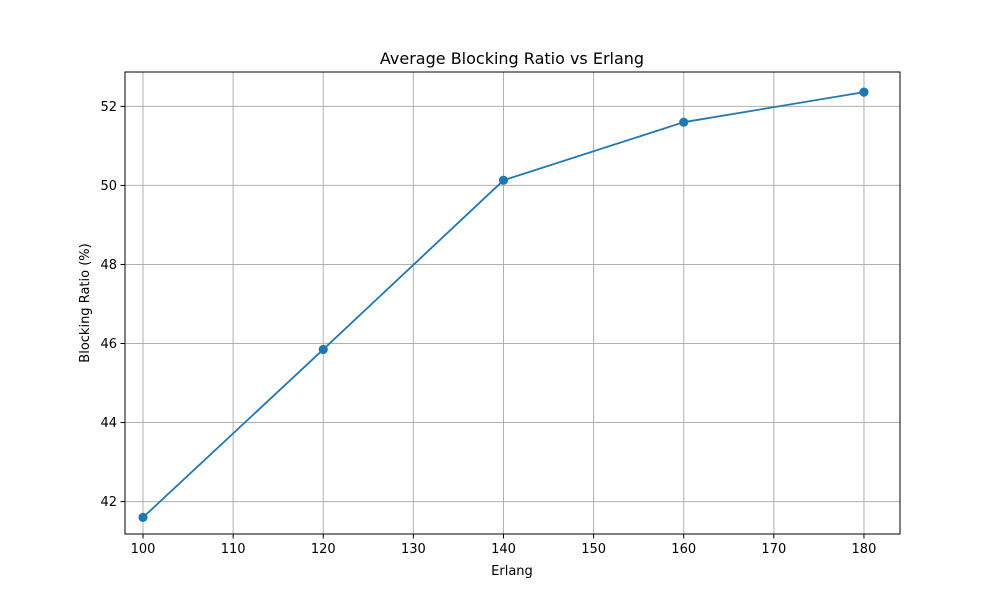 This screenshot has width=1000, height=600. Describe the element at coordinates (323, 549) in the screenshot. I see `x-tick-label: 120` at that location.